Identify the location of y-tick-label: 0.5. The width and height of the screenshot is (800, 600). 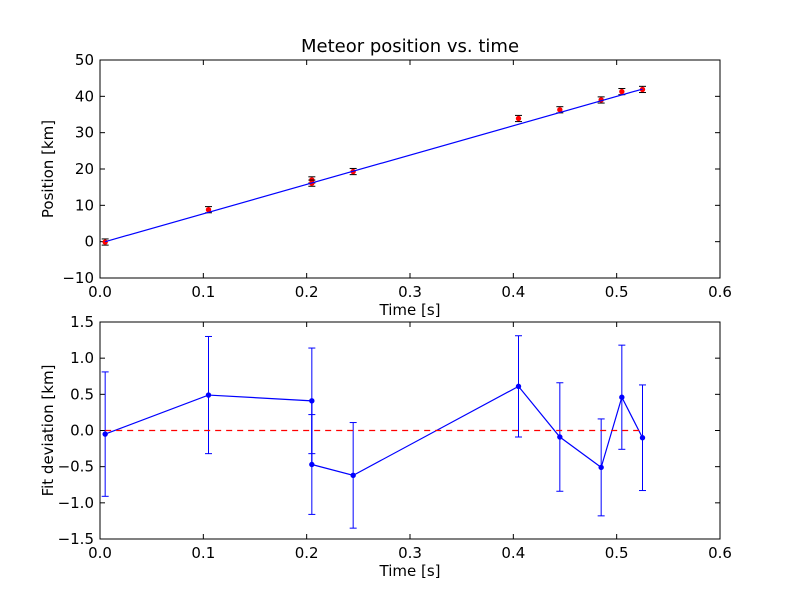
(82, 394).